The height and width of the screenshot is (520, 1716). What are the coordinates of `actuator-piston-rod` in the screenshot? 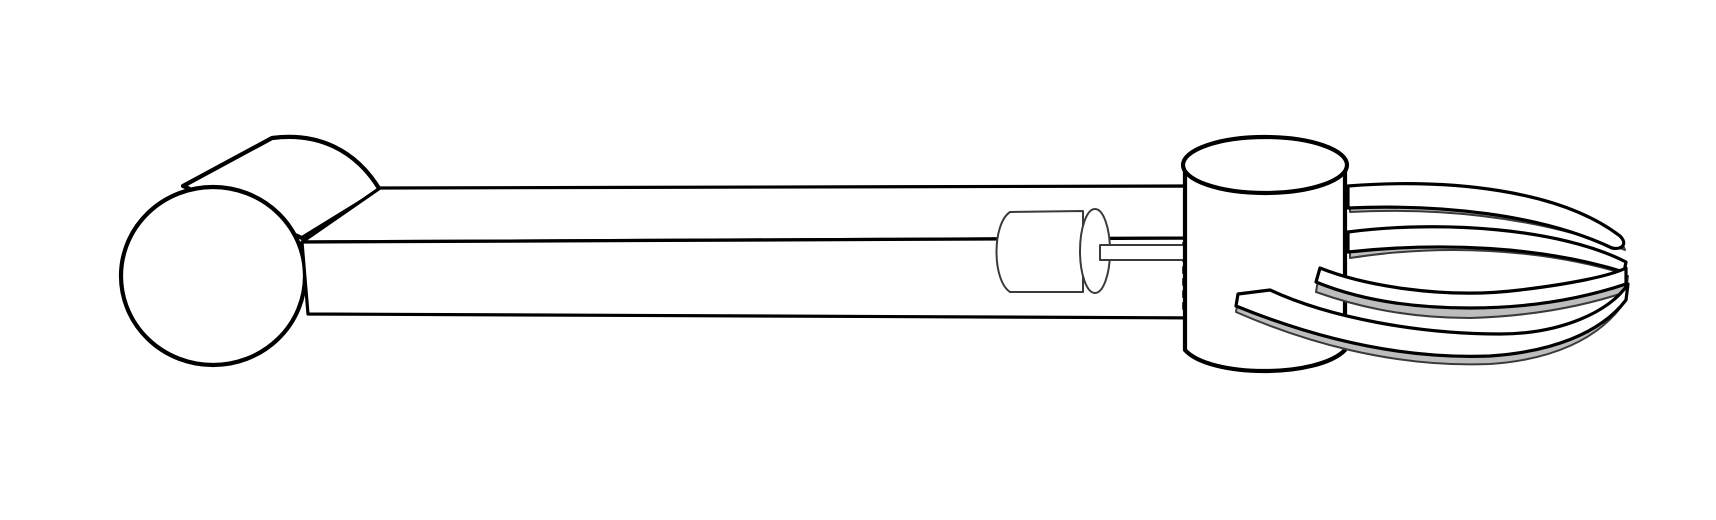 It's located at (1142, 252).